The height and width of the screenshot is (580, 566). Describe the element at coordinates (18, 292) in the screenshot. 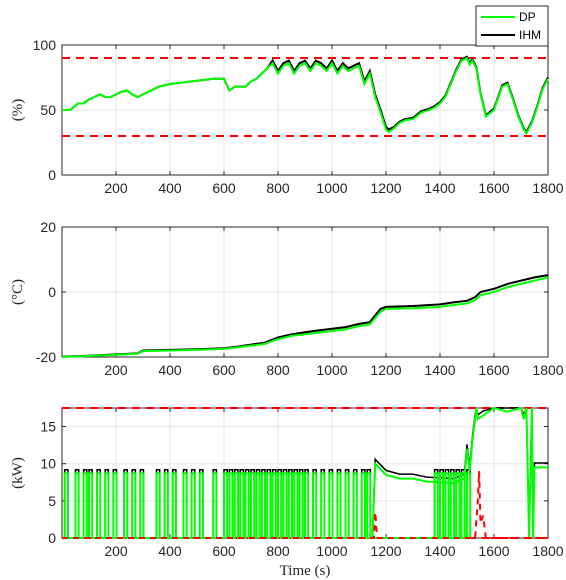

I see `y-axis-label: (°C)` at that location.